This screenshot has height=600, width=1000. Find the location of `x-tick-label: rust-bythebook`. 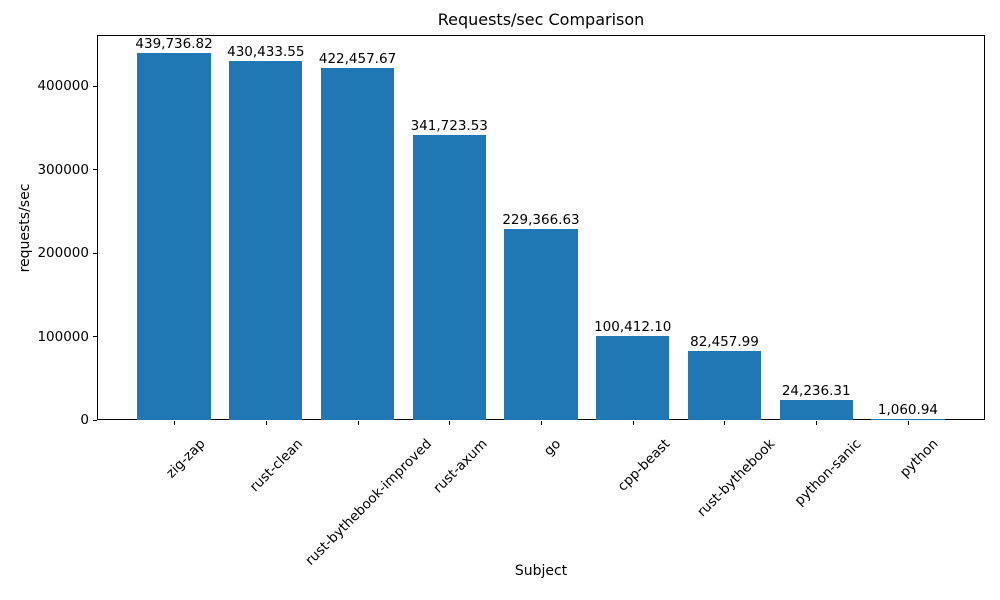

x-tick-label: rust-bythebook is located at coordinates (735, 478).